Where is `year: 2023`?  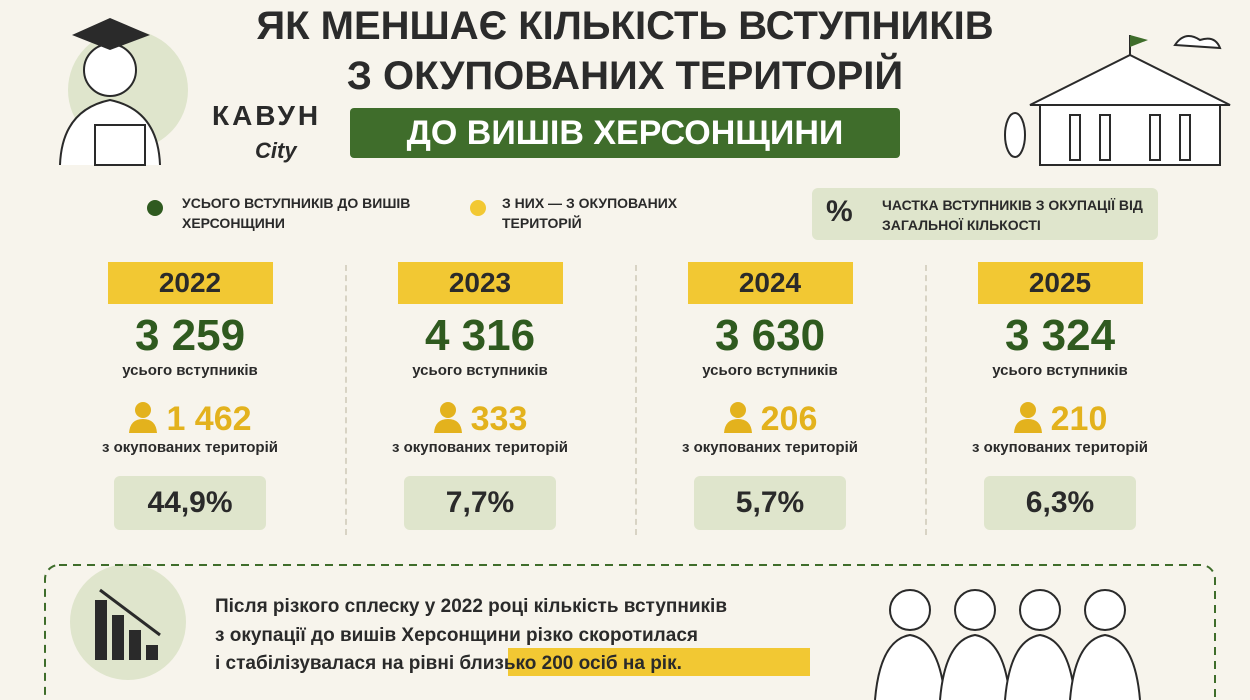 year: 2023 is located at coordinates (480, 283).